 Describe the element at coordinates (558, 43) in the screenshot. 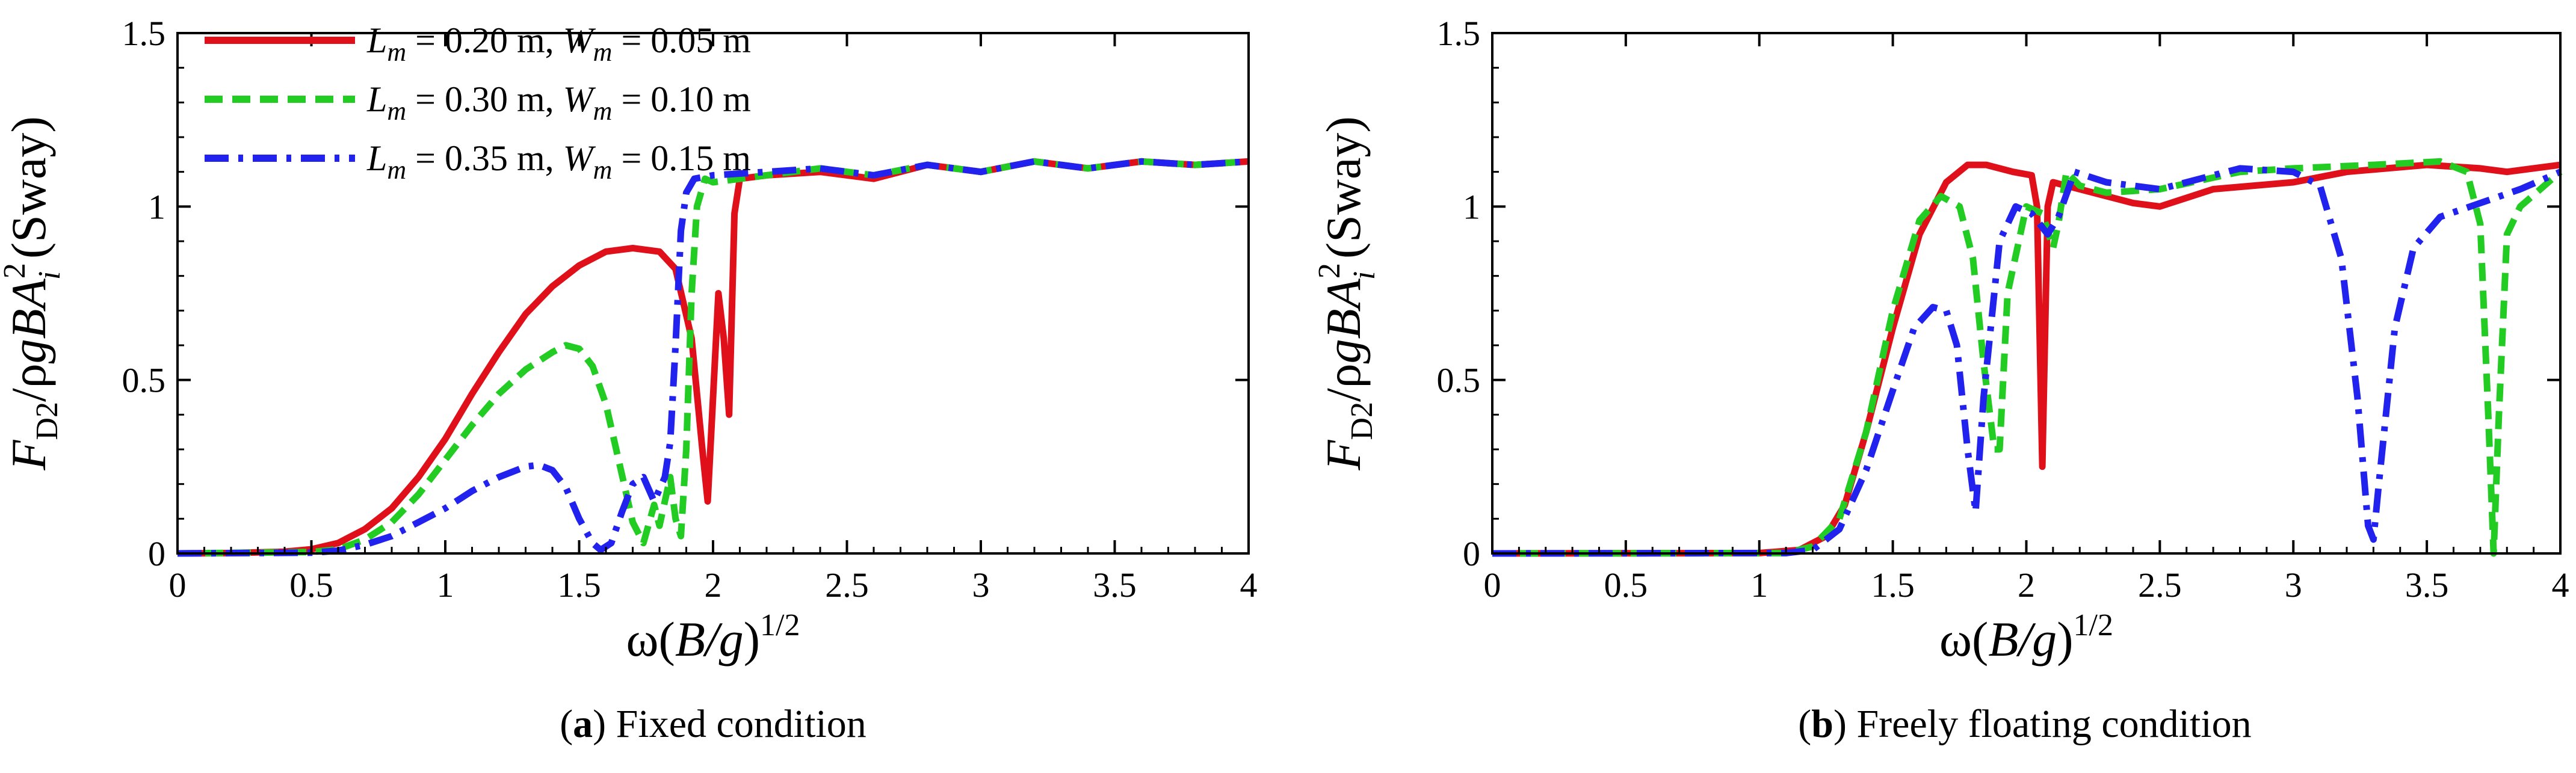

I see `legend-entry-1: Lm = 0.20 m, Wm = 0.05 m` at that location.